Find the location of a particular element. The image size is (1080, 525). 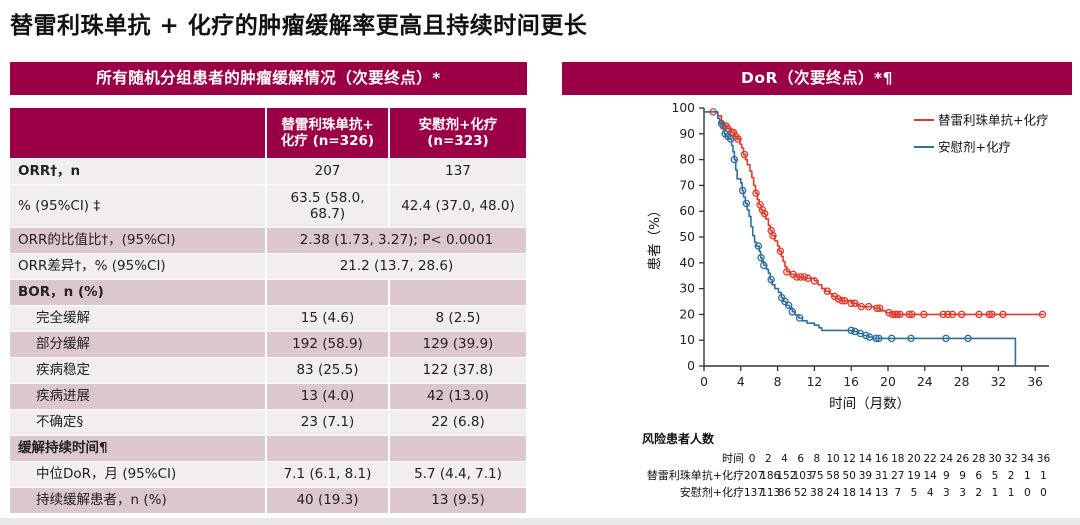

row-label: ORR†，n is located at coordinates (137, 171).